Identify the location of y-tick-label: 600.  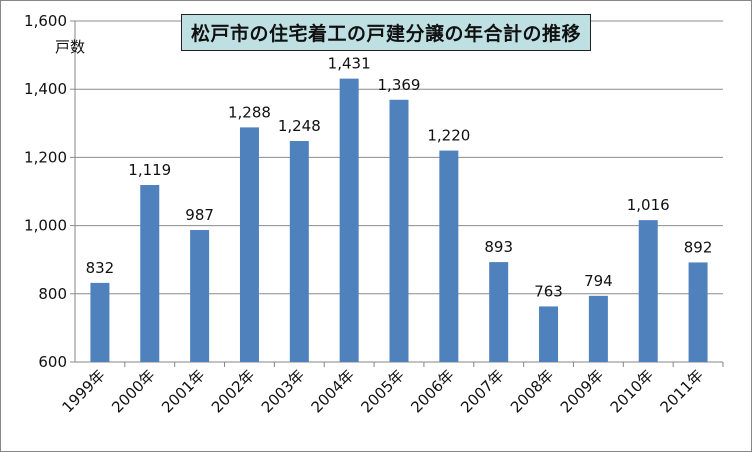
(52, 362).